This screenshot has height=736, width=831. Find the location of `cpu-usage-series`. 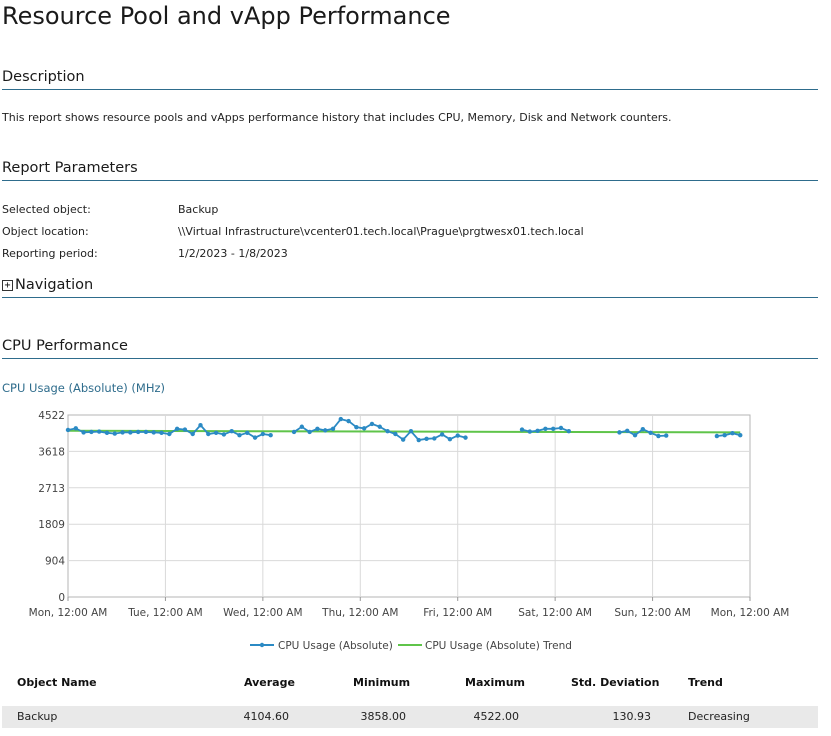

cpu-usage-series is located at coordinates (404, 429).